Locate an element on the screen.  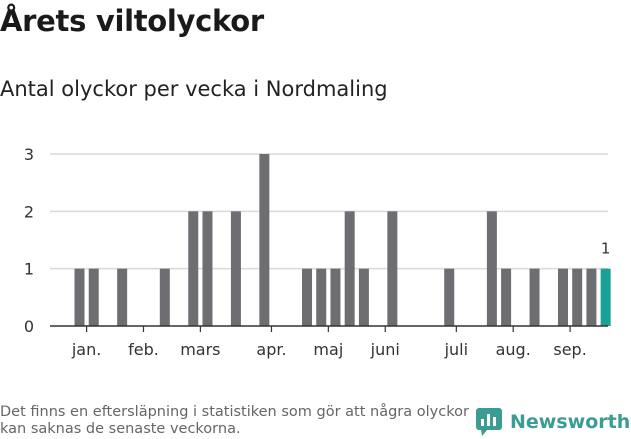
y-tick-label: 1 is located at coordinates (29, 269).